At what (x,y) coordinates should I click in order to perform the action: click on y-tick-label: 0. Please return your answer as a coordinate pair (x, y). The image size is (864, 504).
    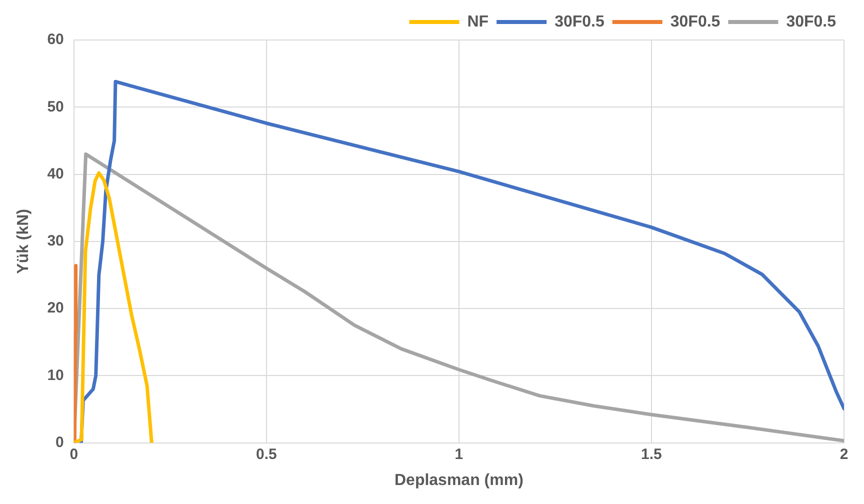
    Looking at the image, I should click on (60, 442).